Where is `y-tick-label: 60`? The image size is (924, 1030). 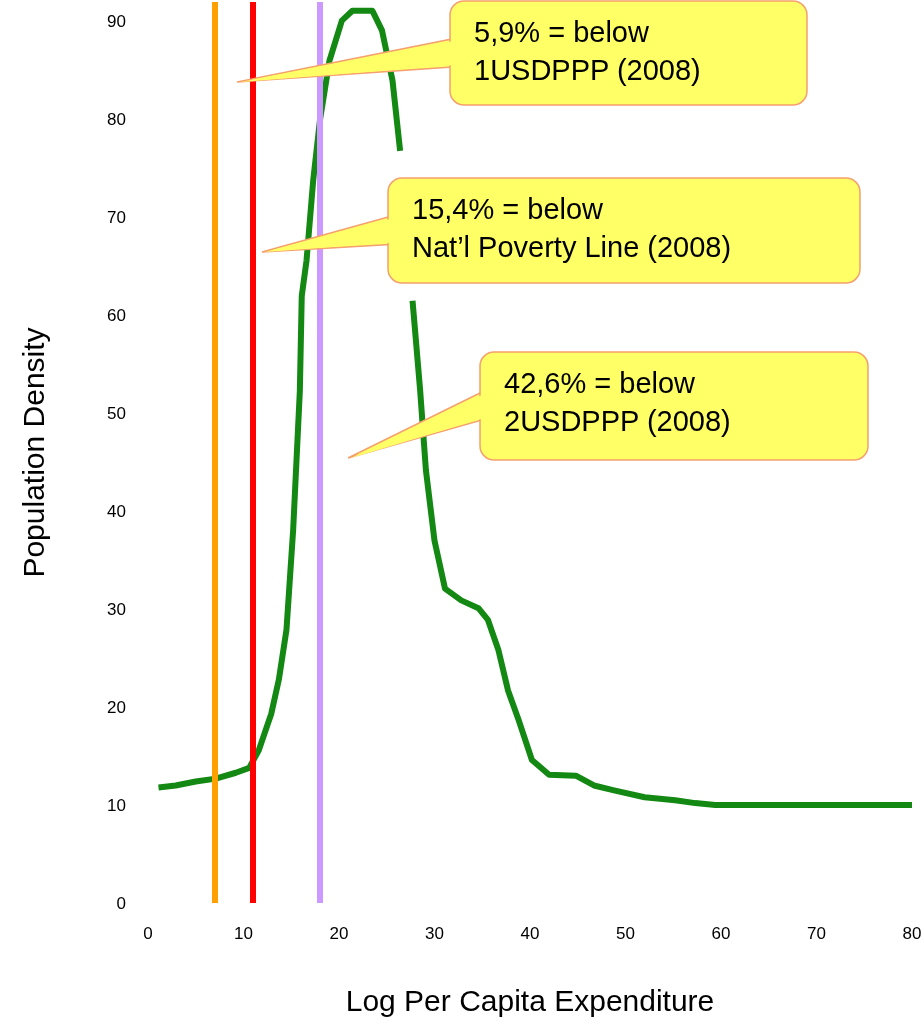 y-tick-label: 60 is located at coordinates (116, 315).